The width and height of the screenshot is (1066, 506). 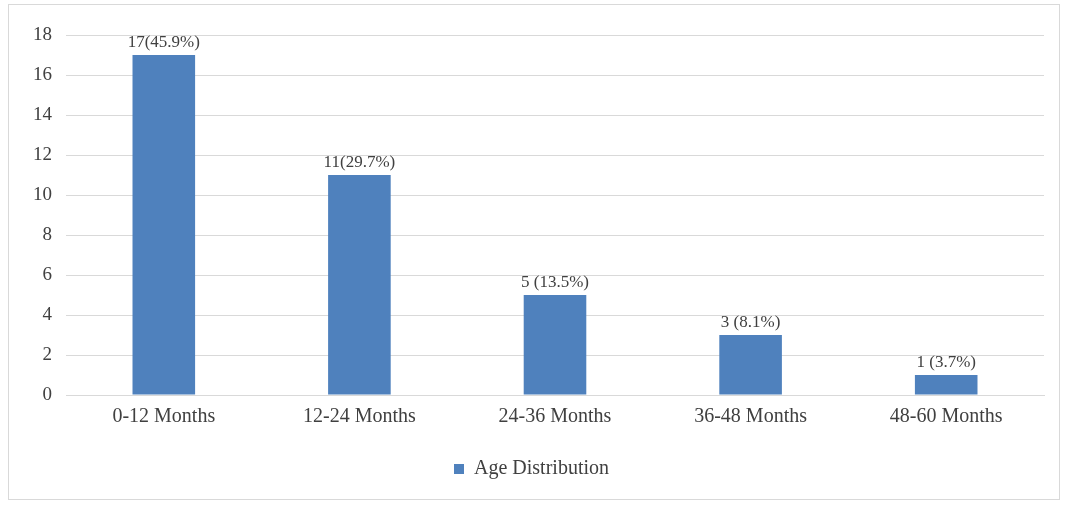 I want to click on data-label: 11(29.7%), so click(x=359, y=161).